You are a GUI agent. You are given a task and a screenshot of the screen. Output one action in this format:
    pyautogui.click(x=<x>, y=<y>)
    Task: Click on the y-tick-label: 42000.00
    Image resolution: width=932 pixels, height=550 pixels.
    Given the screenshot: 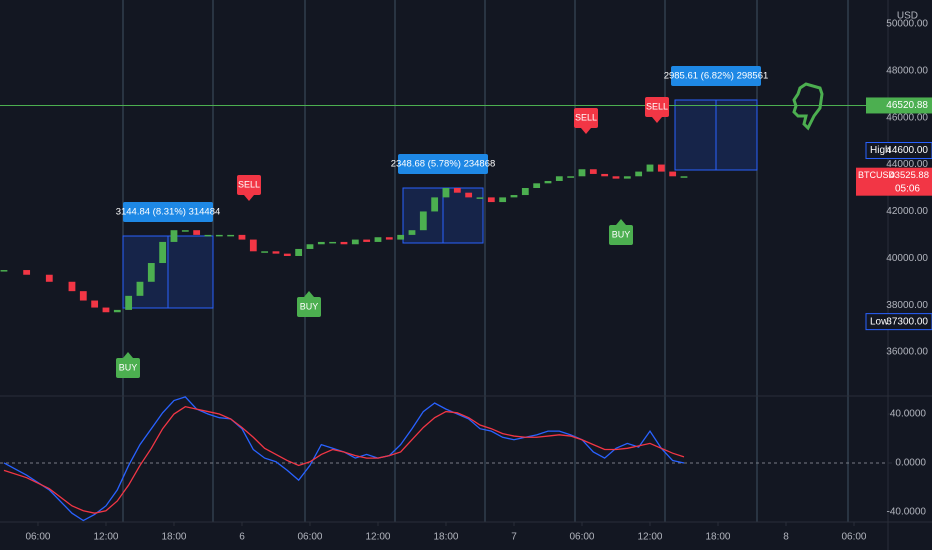 What is the action you would take?
    pyautogui.click(x=907, y=211)
    